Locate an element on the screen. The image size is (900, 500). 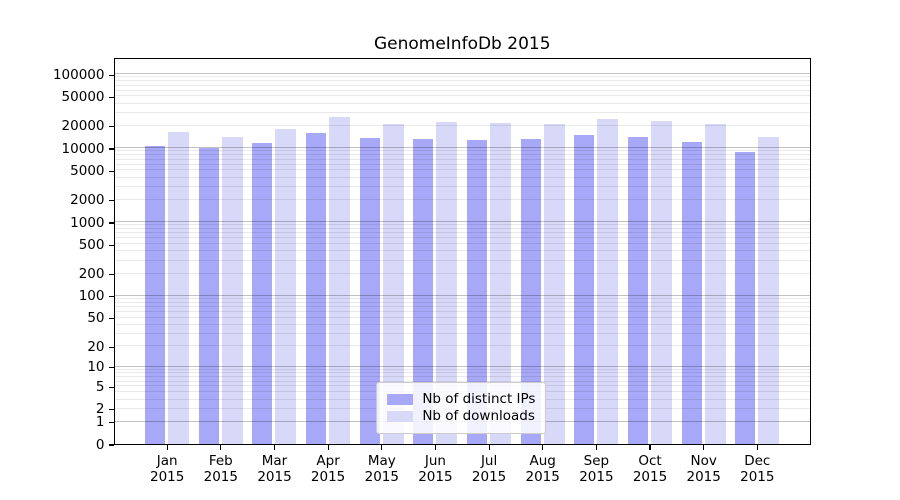
bar-distinct-ips-dec is located at coordinates (745, 298).